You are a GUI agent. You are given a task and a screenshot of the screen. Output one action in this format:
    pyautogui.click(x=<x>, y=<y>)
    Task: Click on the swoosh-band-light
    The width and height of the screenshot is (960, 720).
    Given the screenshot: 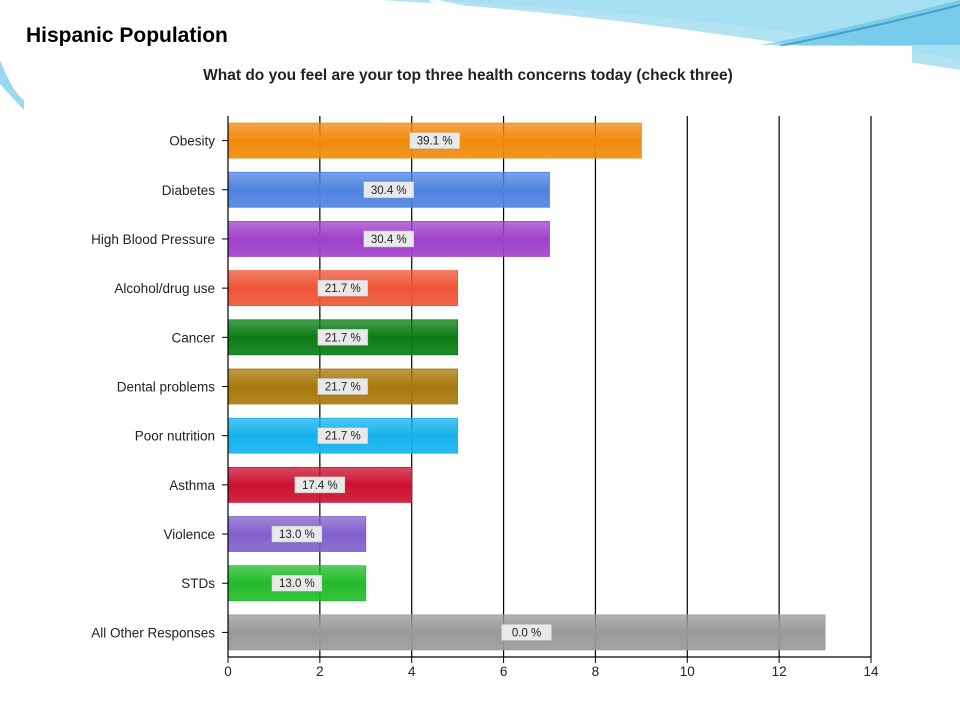 What is the action you would take?
    pyautogui.click(x=670, y=35)
    